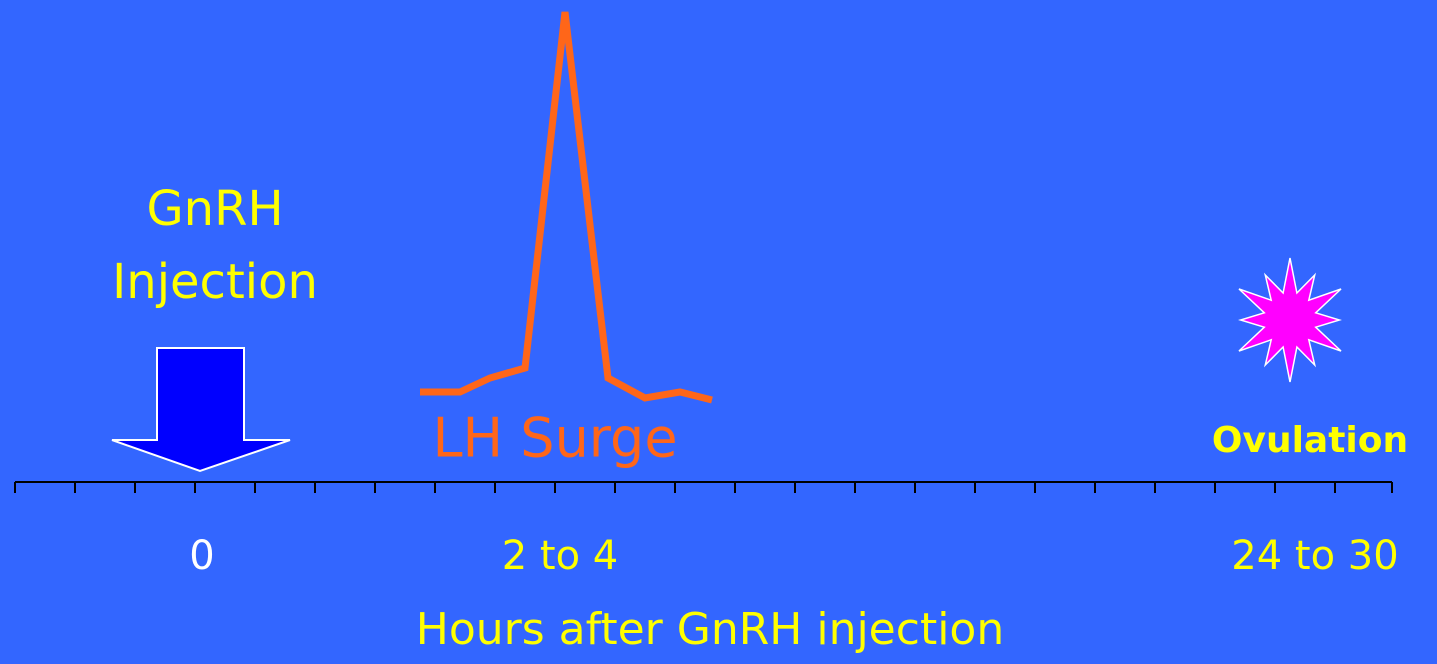  Describe the element at coordinates (560, 556) in the screenshot. I see `tick-label: 2 to 4` at that location.